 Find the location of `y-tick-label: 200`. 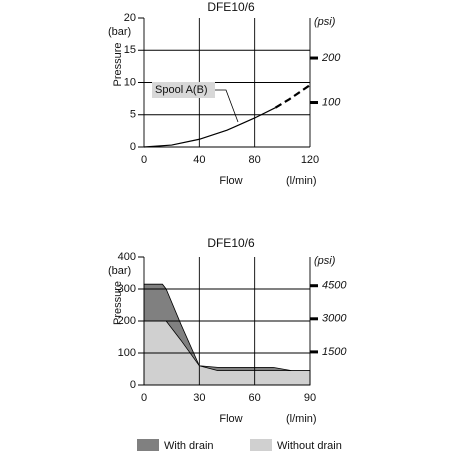

y-tick-label: 200 is located at coordinates (127, 321).